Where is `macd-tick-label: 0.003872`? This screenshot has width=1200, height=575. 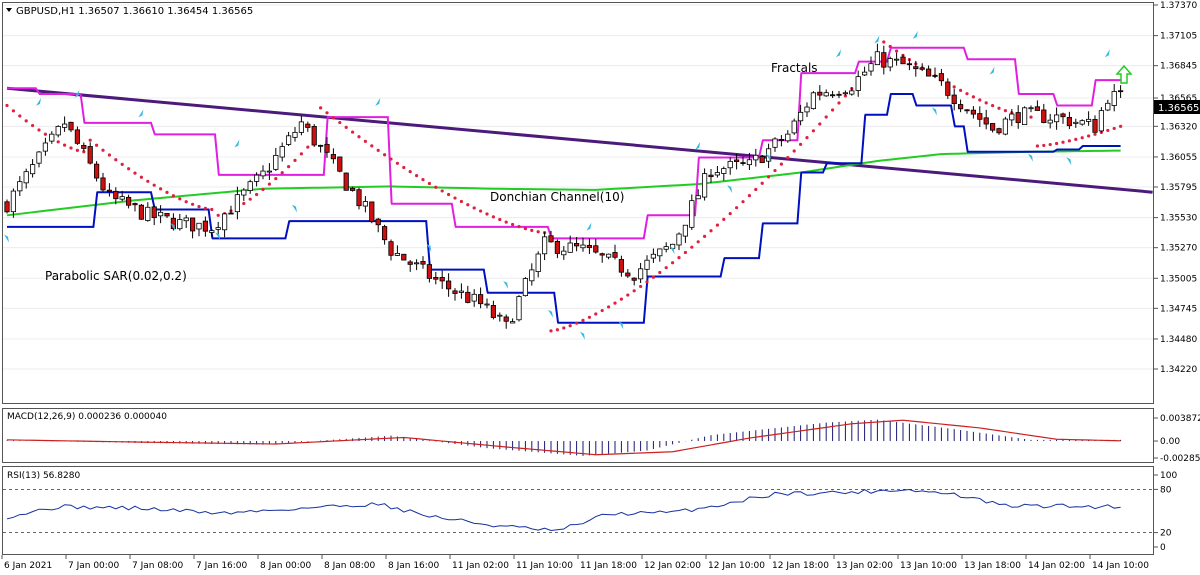 macd-tick-label: 0.003872 is located at coordinates (1180, 419).